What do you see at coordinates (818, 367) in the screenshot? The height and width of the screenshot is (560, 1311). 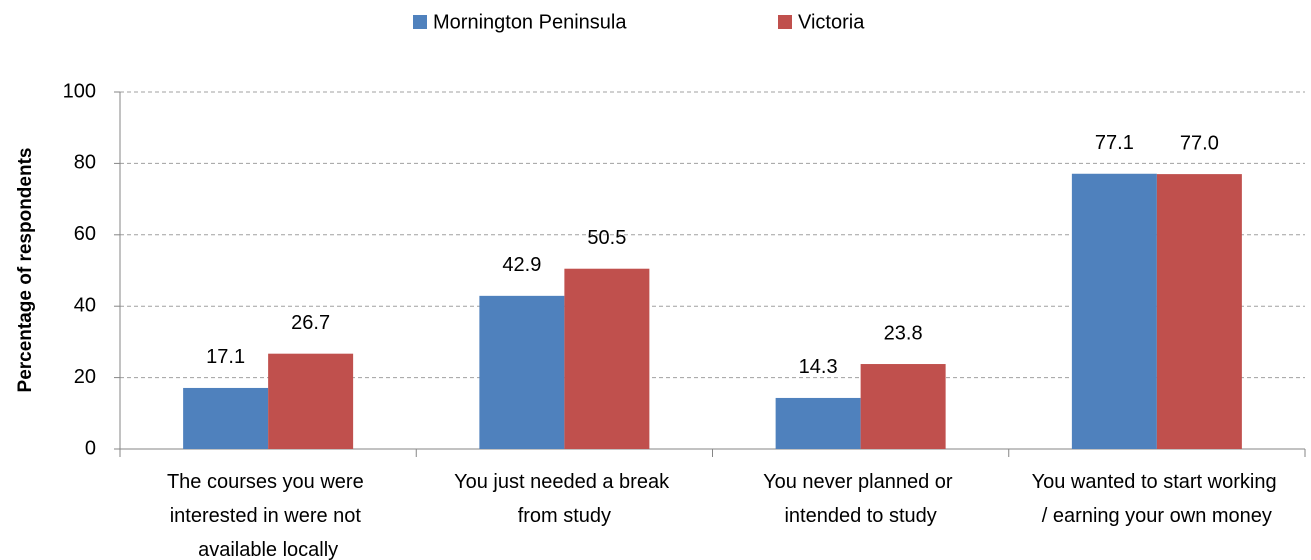 I see `data-label: 14.3` at bounding box center [818, 367].